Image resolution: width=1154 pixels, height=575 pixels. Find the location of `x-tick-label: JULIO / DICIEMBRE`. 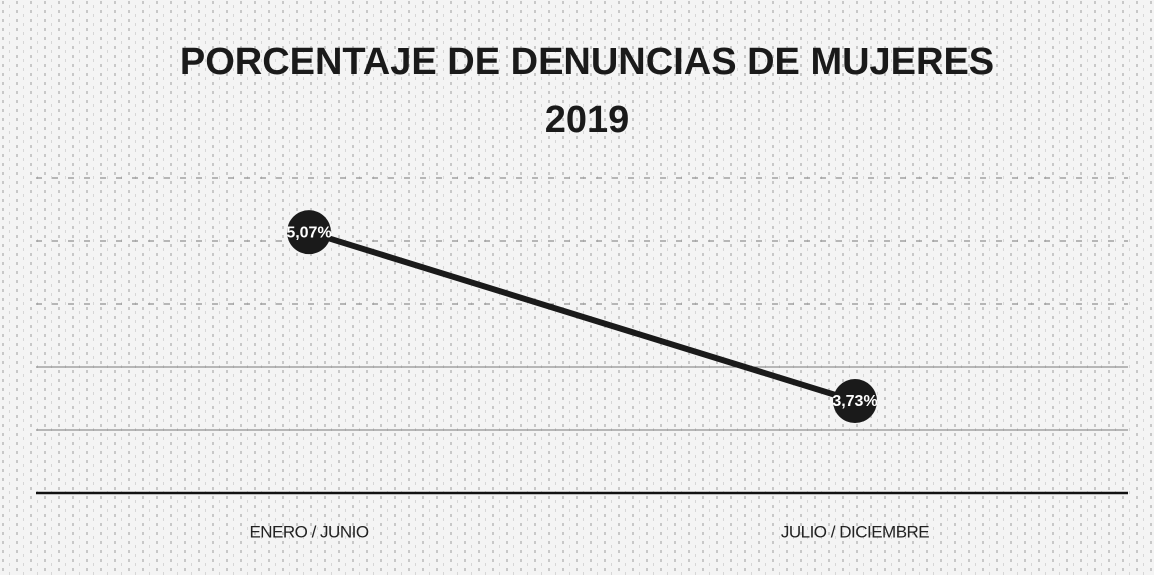

x-tick-label: JULIO / DICIEMBRE is located at coordinates (855, 531).